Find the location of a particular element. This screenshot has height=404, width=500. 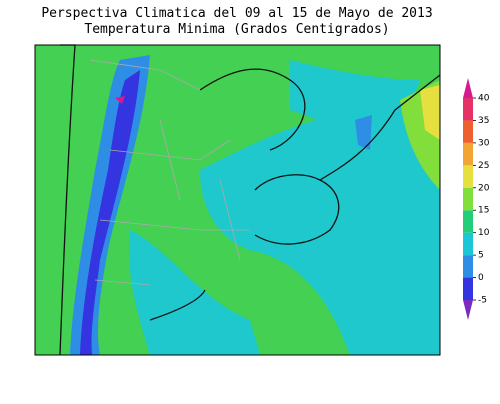

blue-region is located at coordinates (363, 132).